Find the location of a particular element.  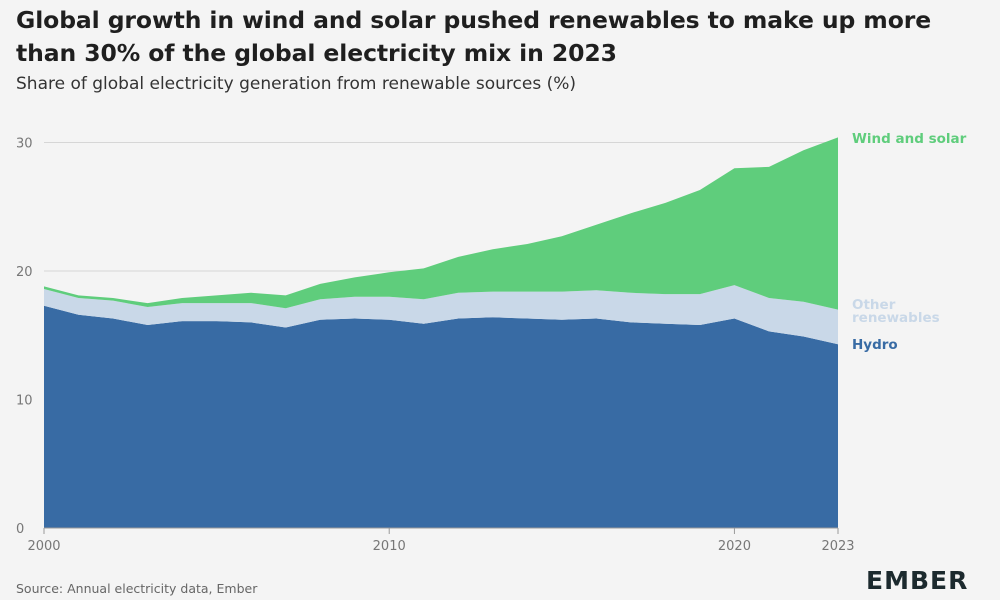

series-label-hydro: Hydro is located at coordinates (875, 345).